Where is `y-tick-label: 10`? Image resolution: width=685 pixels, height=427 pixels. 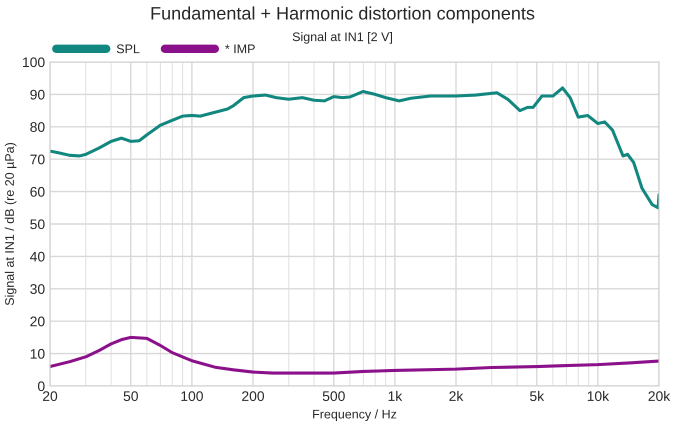 y-tick-label: 10 is located at coordinates (37, 353).